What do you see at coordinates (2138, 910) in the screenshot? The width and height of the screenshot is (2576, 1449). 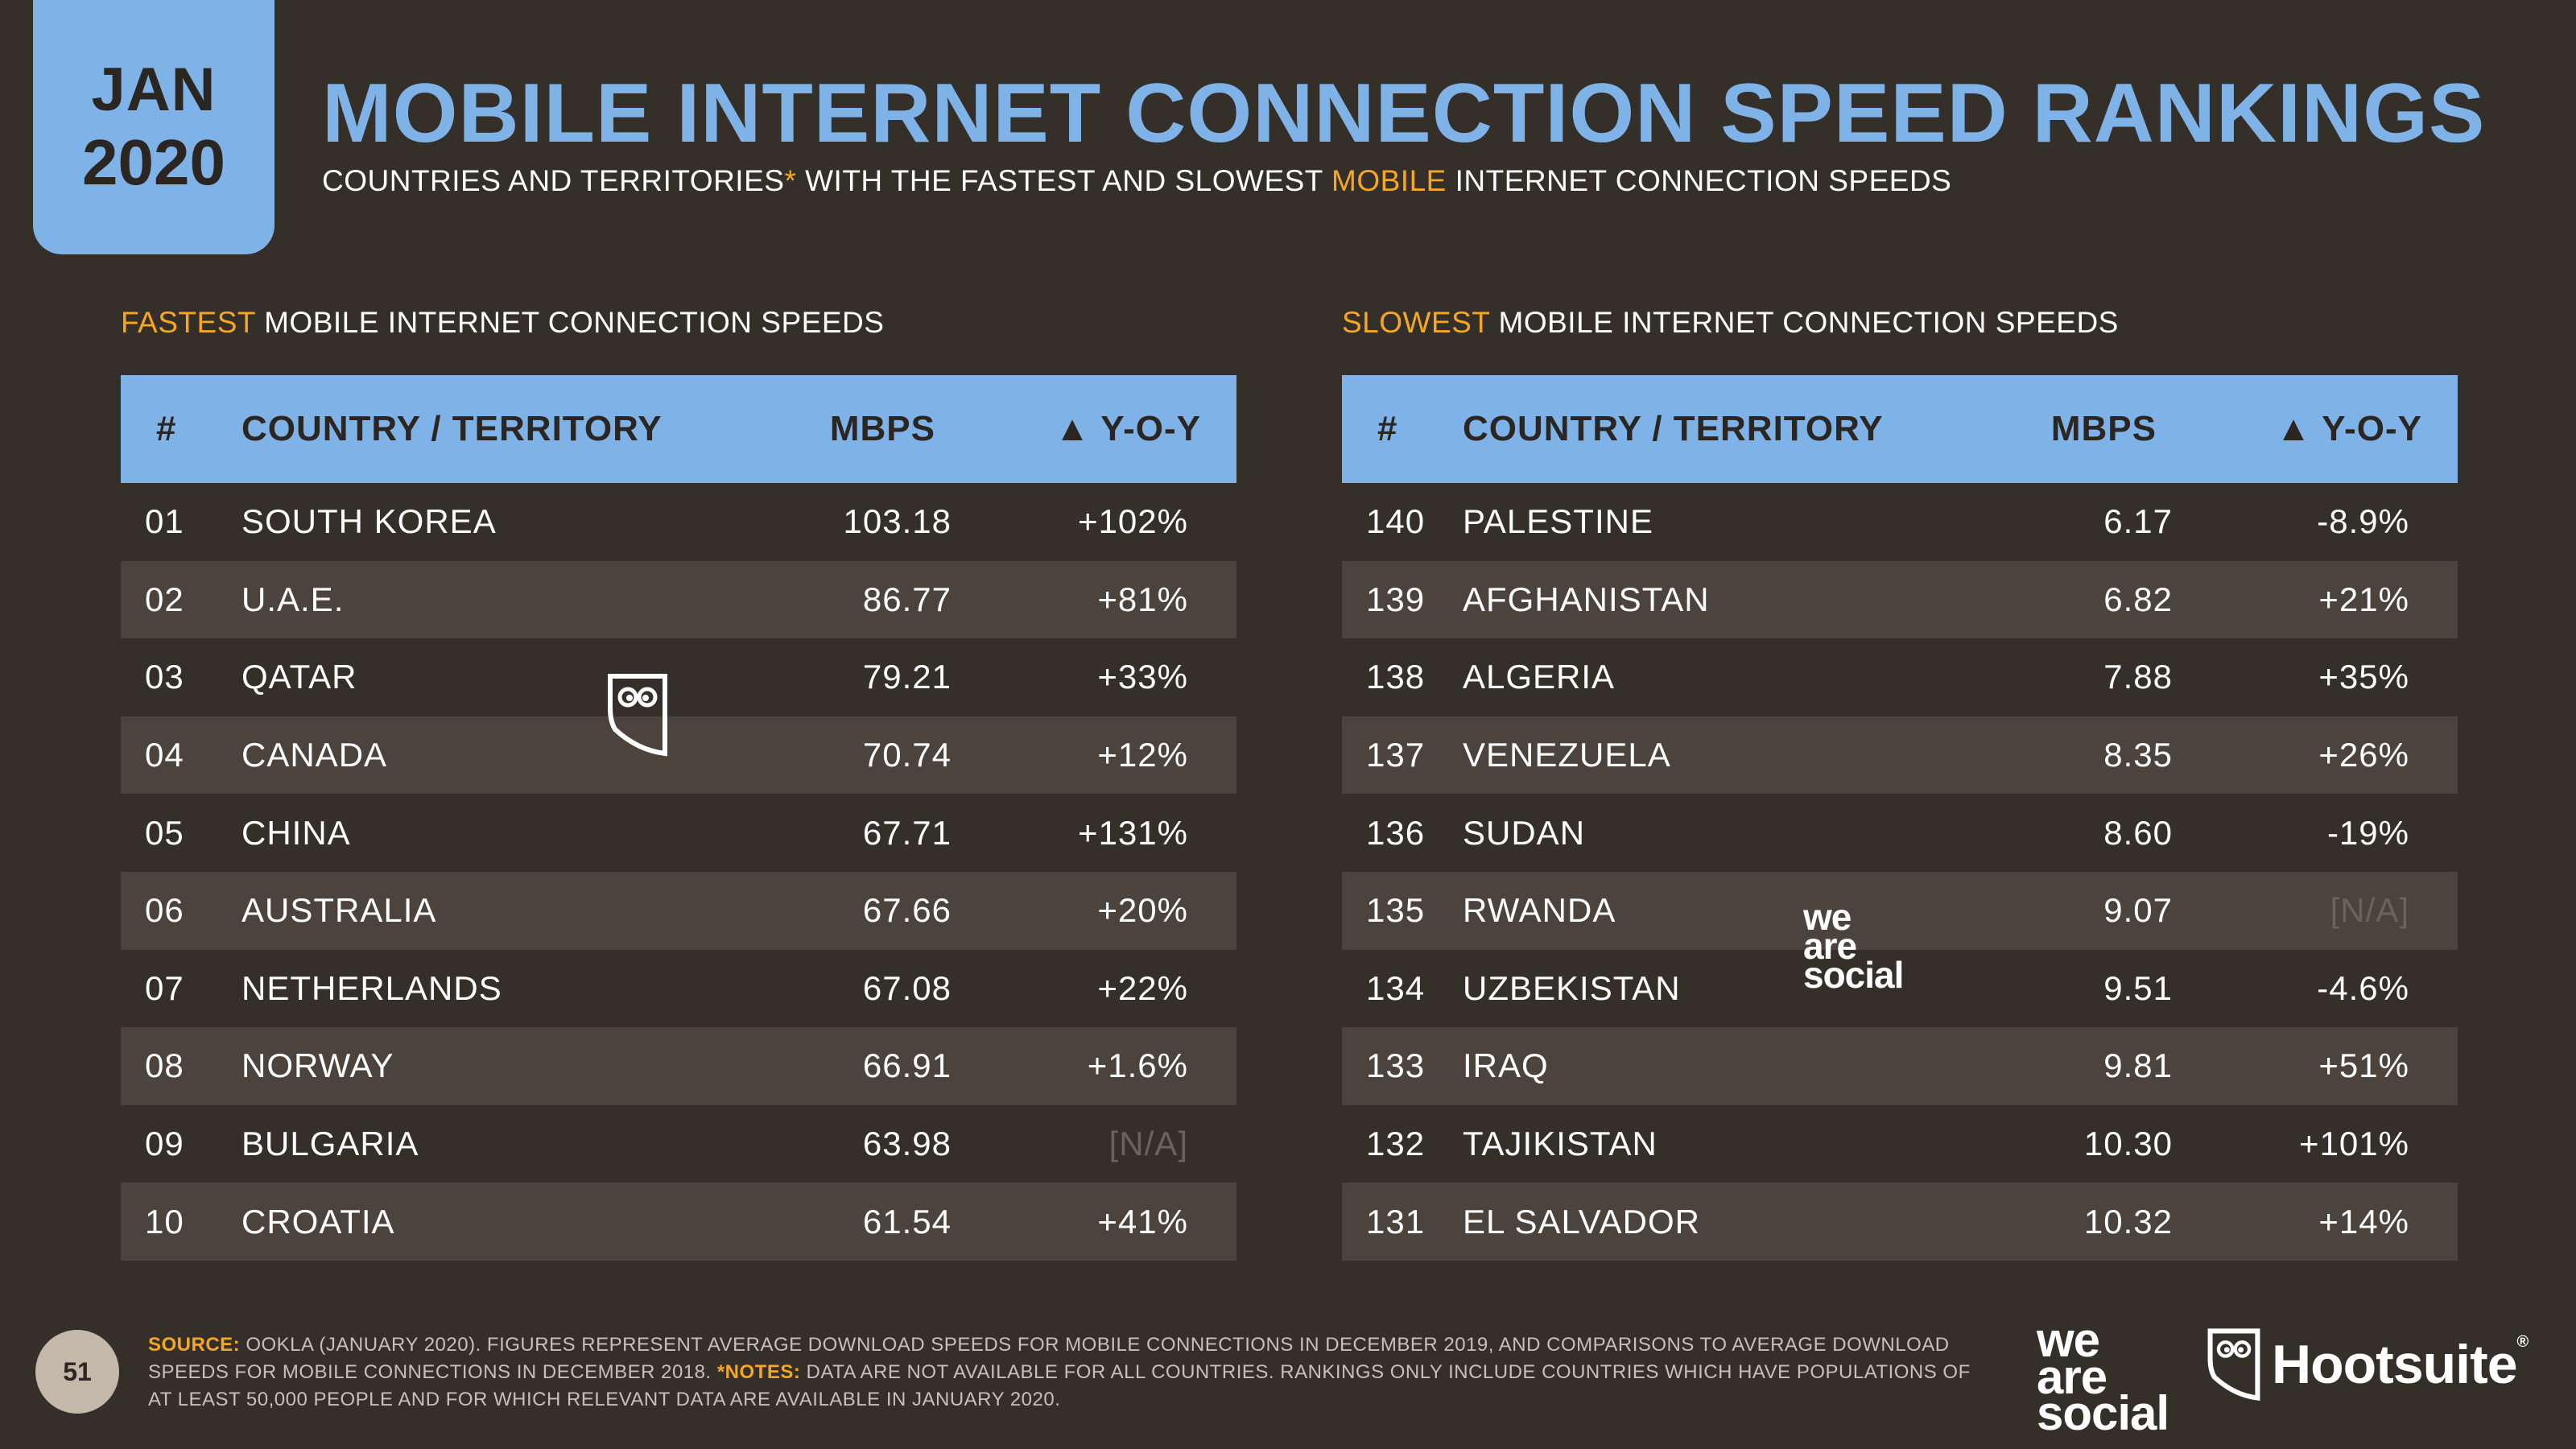 I see `mbps-cell: 9.07` at bounding box center [2138, 910].